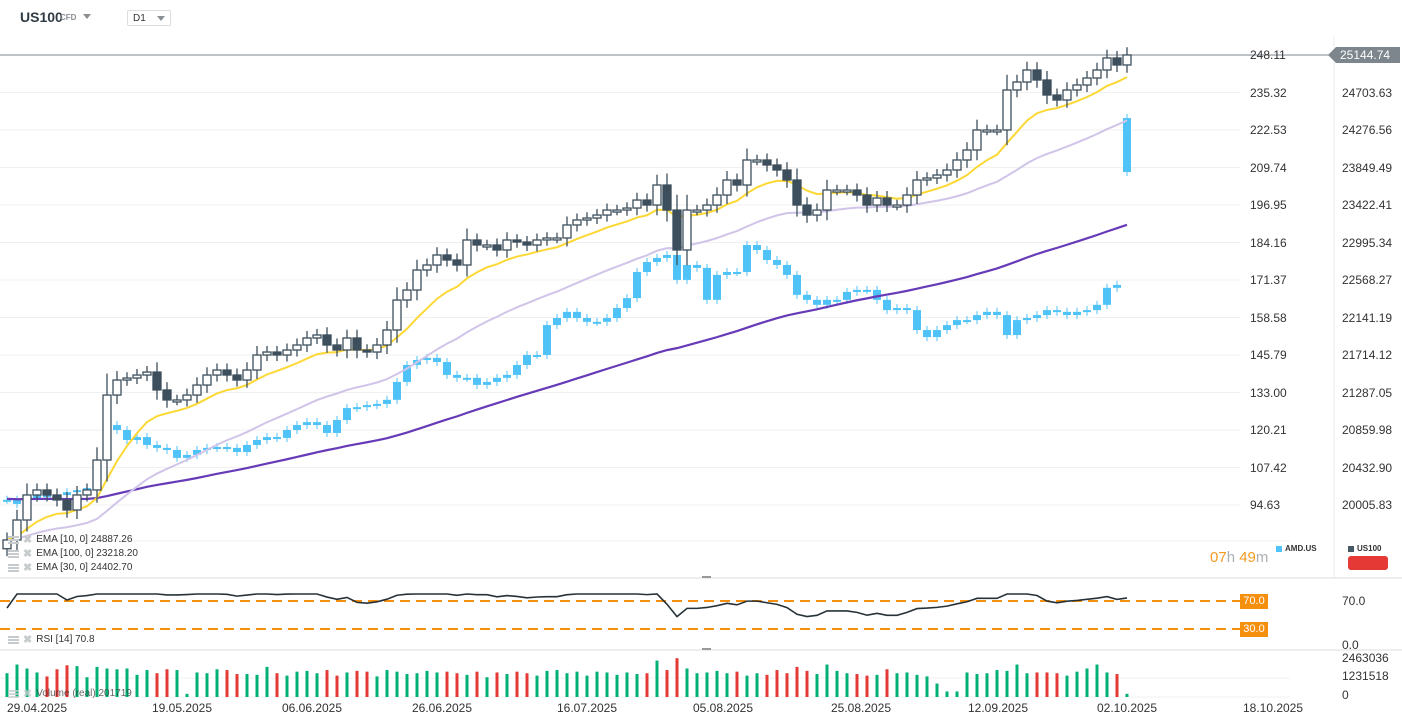  Describe the element at coordinates (1354, 601) in the screenshot. I see `rsi-axis-tick: 70.0` at that location.